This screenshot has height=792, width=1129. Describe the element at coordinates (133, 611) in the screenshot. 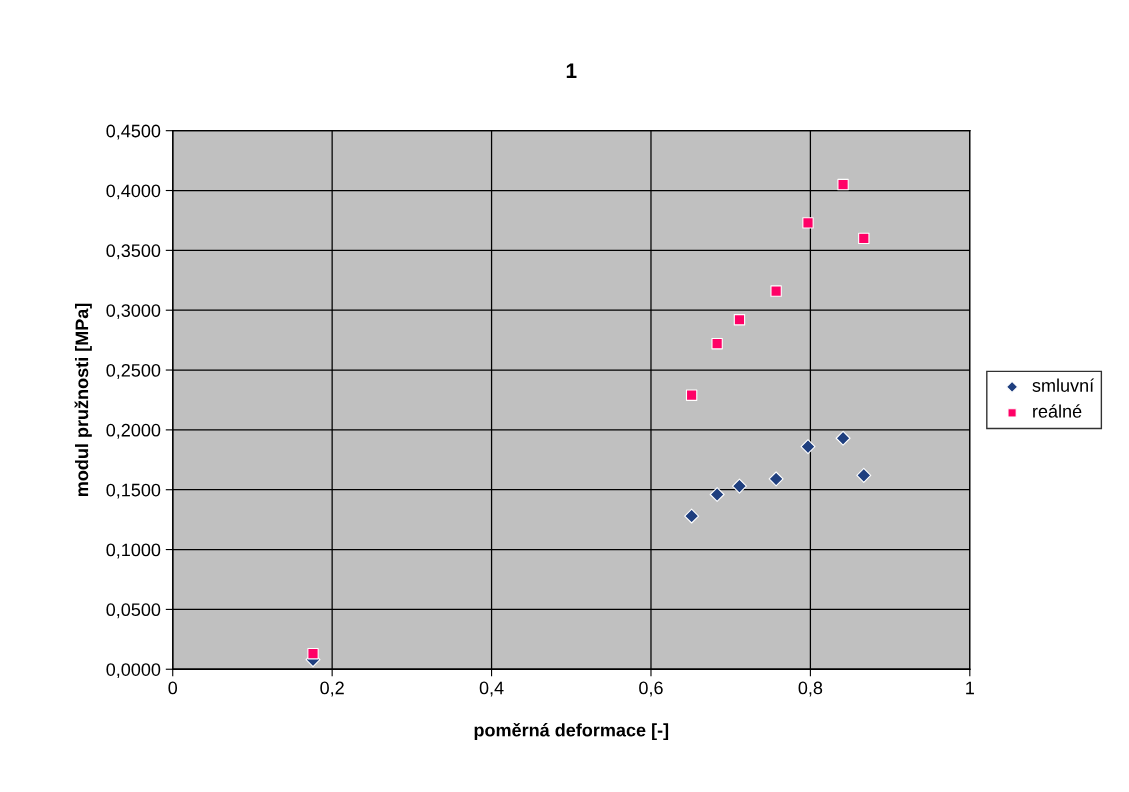

I see `y-tick-label: 0,0500` at that location.